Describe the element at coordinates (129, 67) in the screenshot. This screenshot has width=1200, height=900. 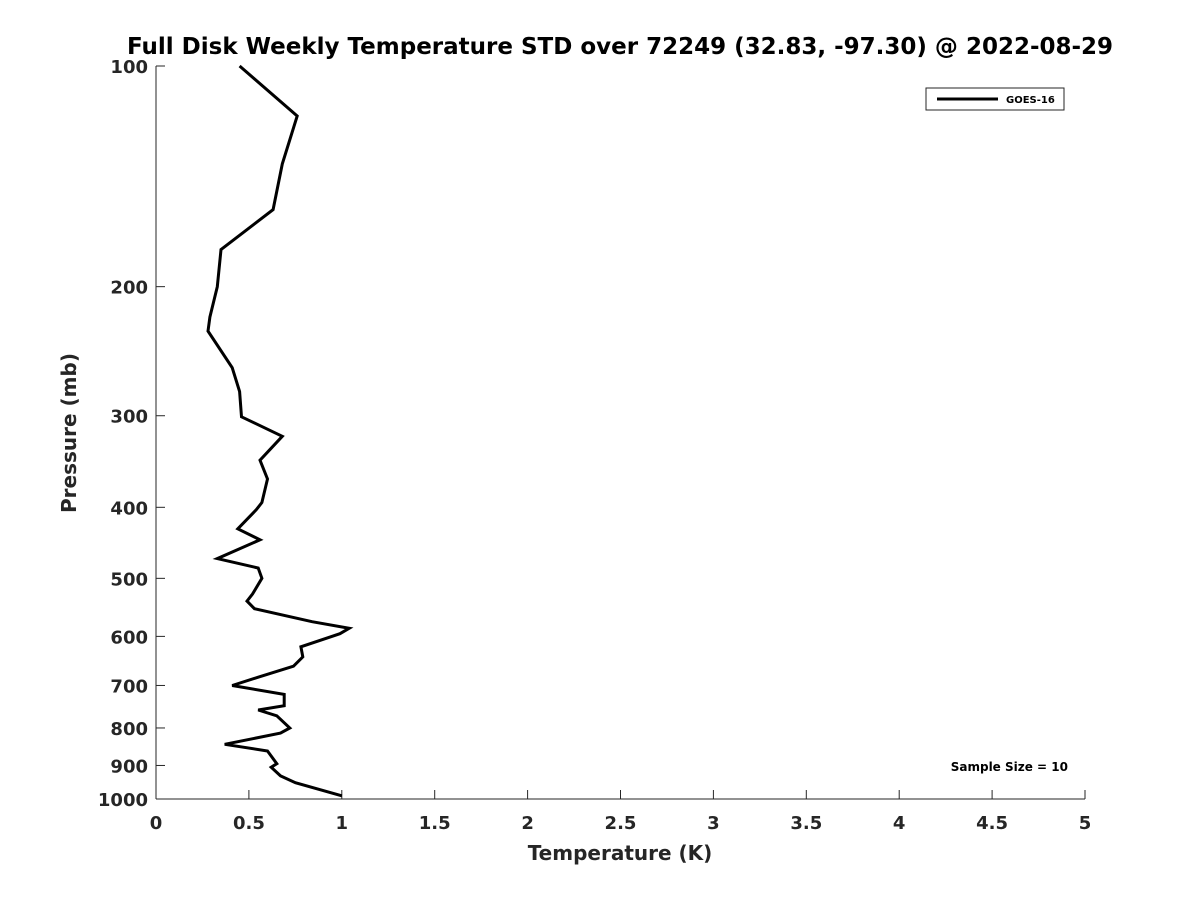
I see `y-tick-label: 100` at that location.